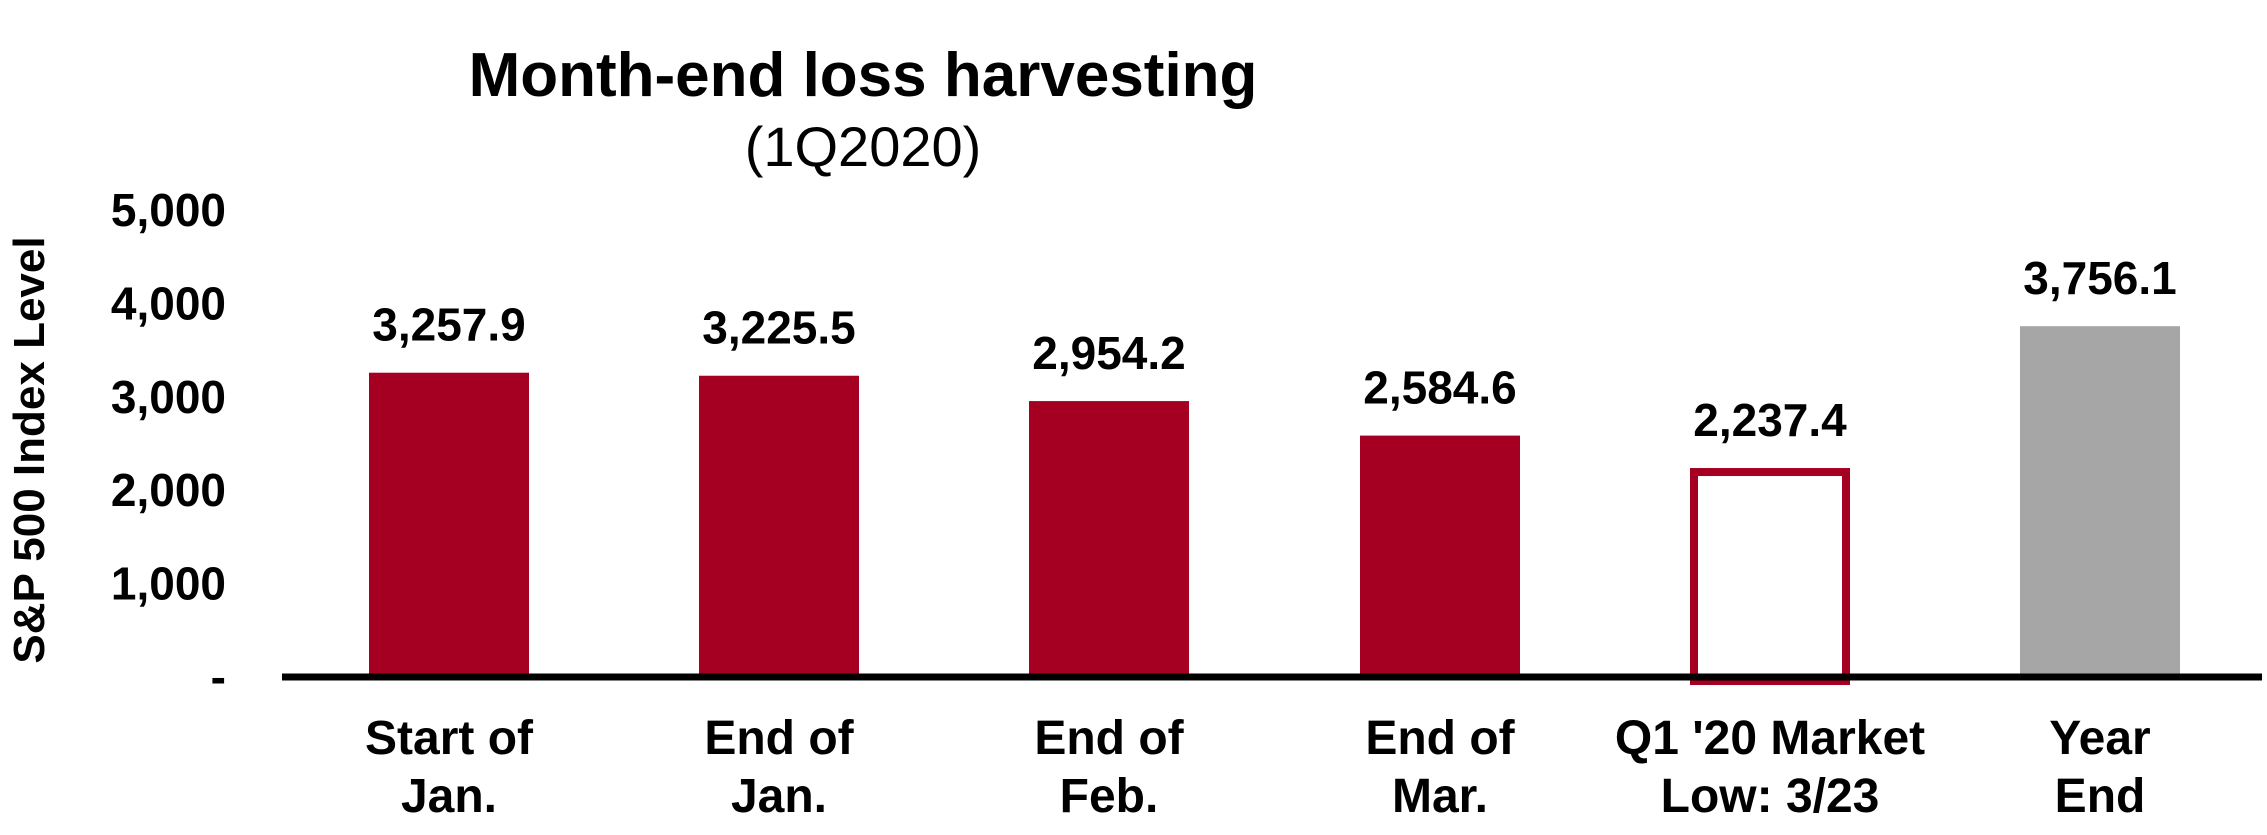 This screenshot has width=2267, height=835. Describe the element at coordinates (2099, 278) in the screenshot. I see `data-label: 3,756.1` at that location.